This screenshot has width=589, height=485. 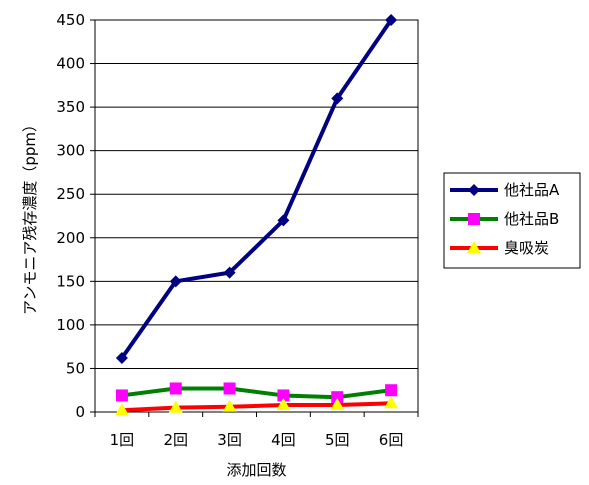 What do you see at coordinates (526, 248) in the screenshot?
I see `legend-label: 臭吸炭` at bounding box center [526, 248].